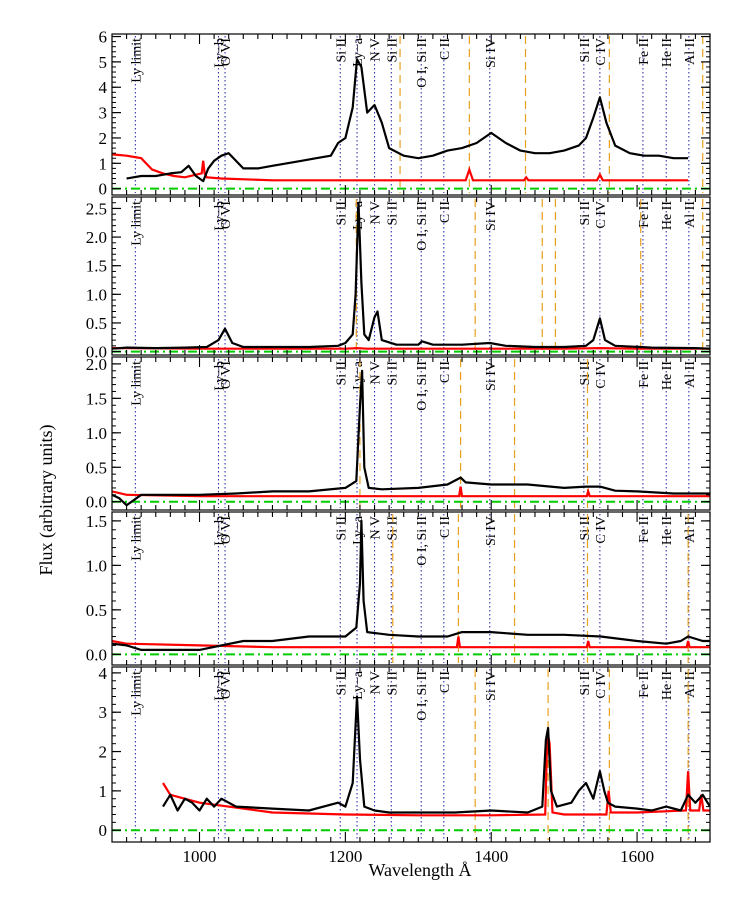 The width and height of the screenshot is (750, 900). I want to click on panel-frame, so click(411, 276).